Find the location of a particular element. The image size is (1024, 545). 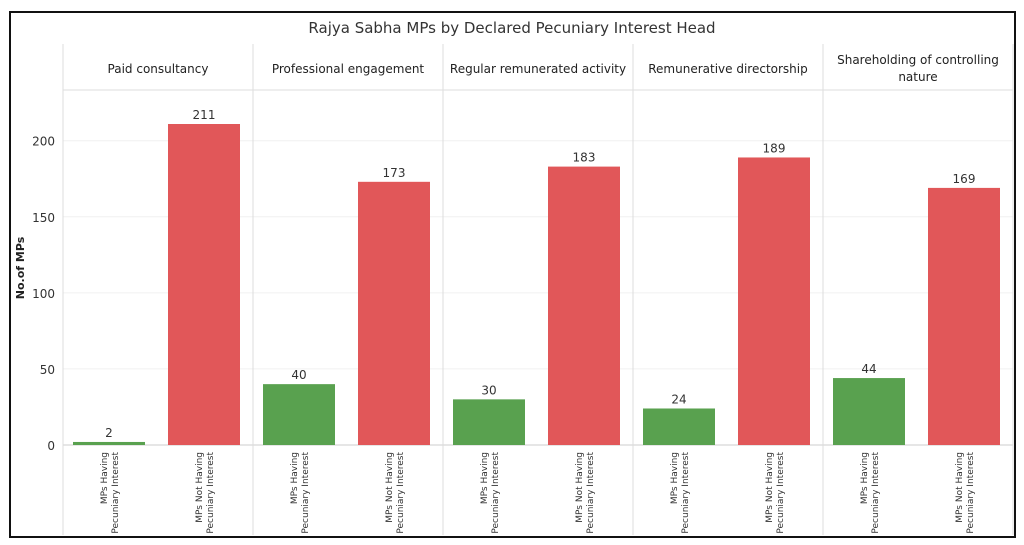

data-label: 173 is located at coordinates (394, 173).